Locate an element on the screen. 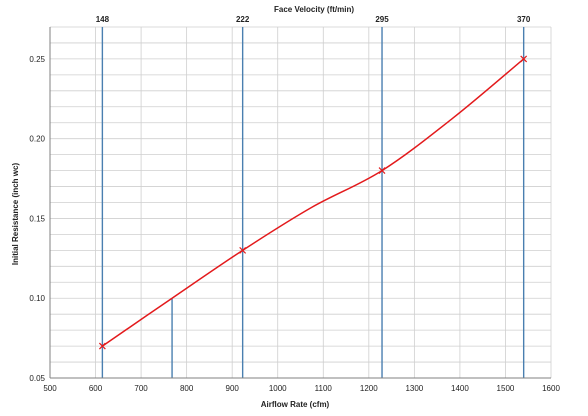  top-tick-label: 222 is located at coordinates (243, 19).